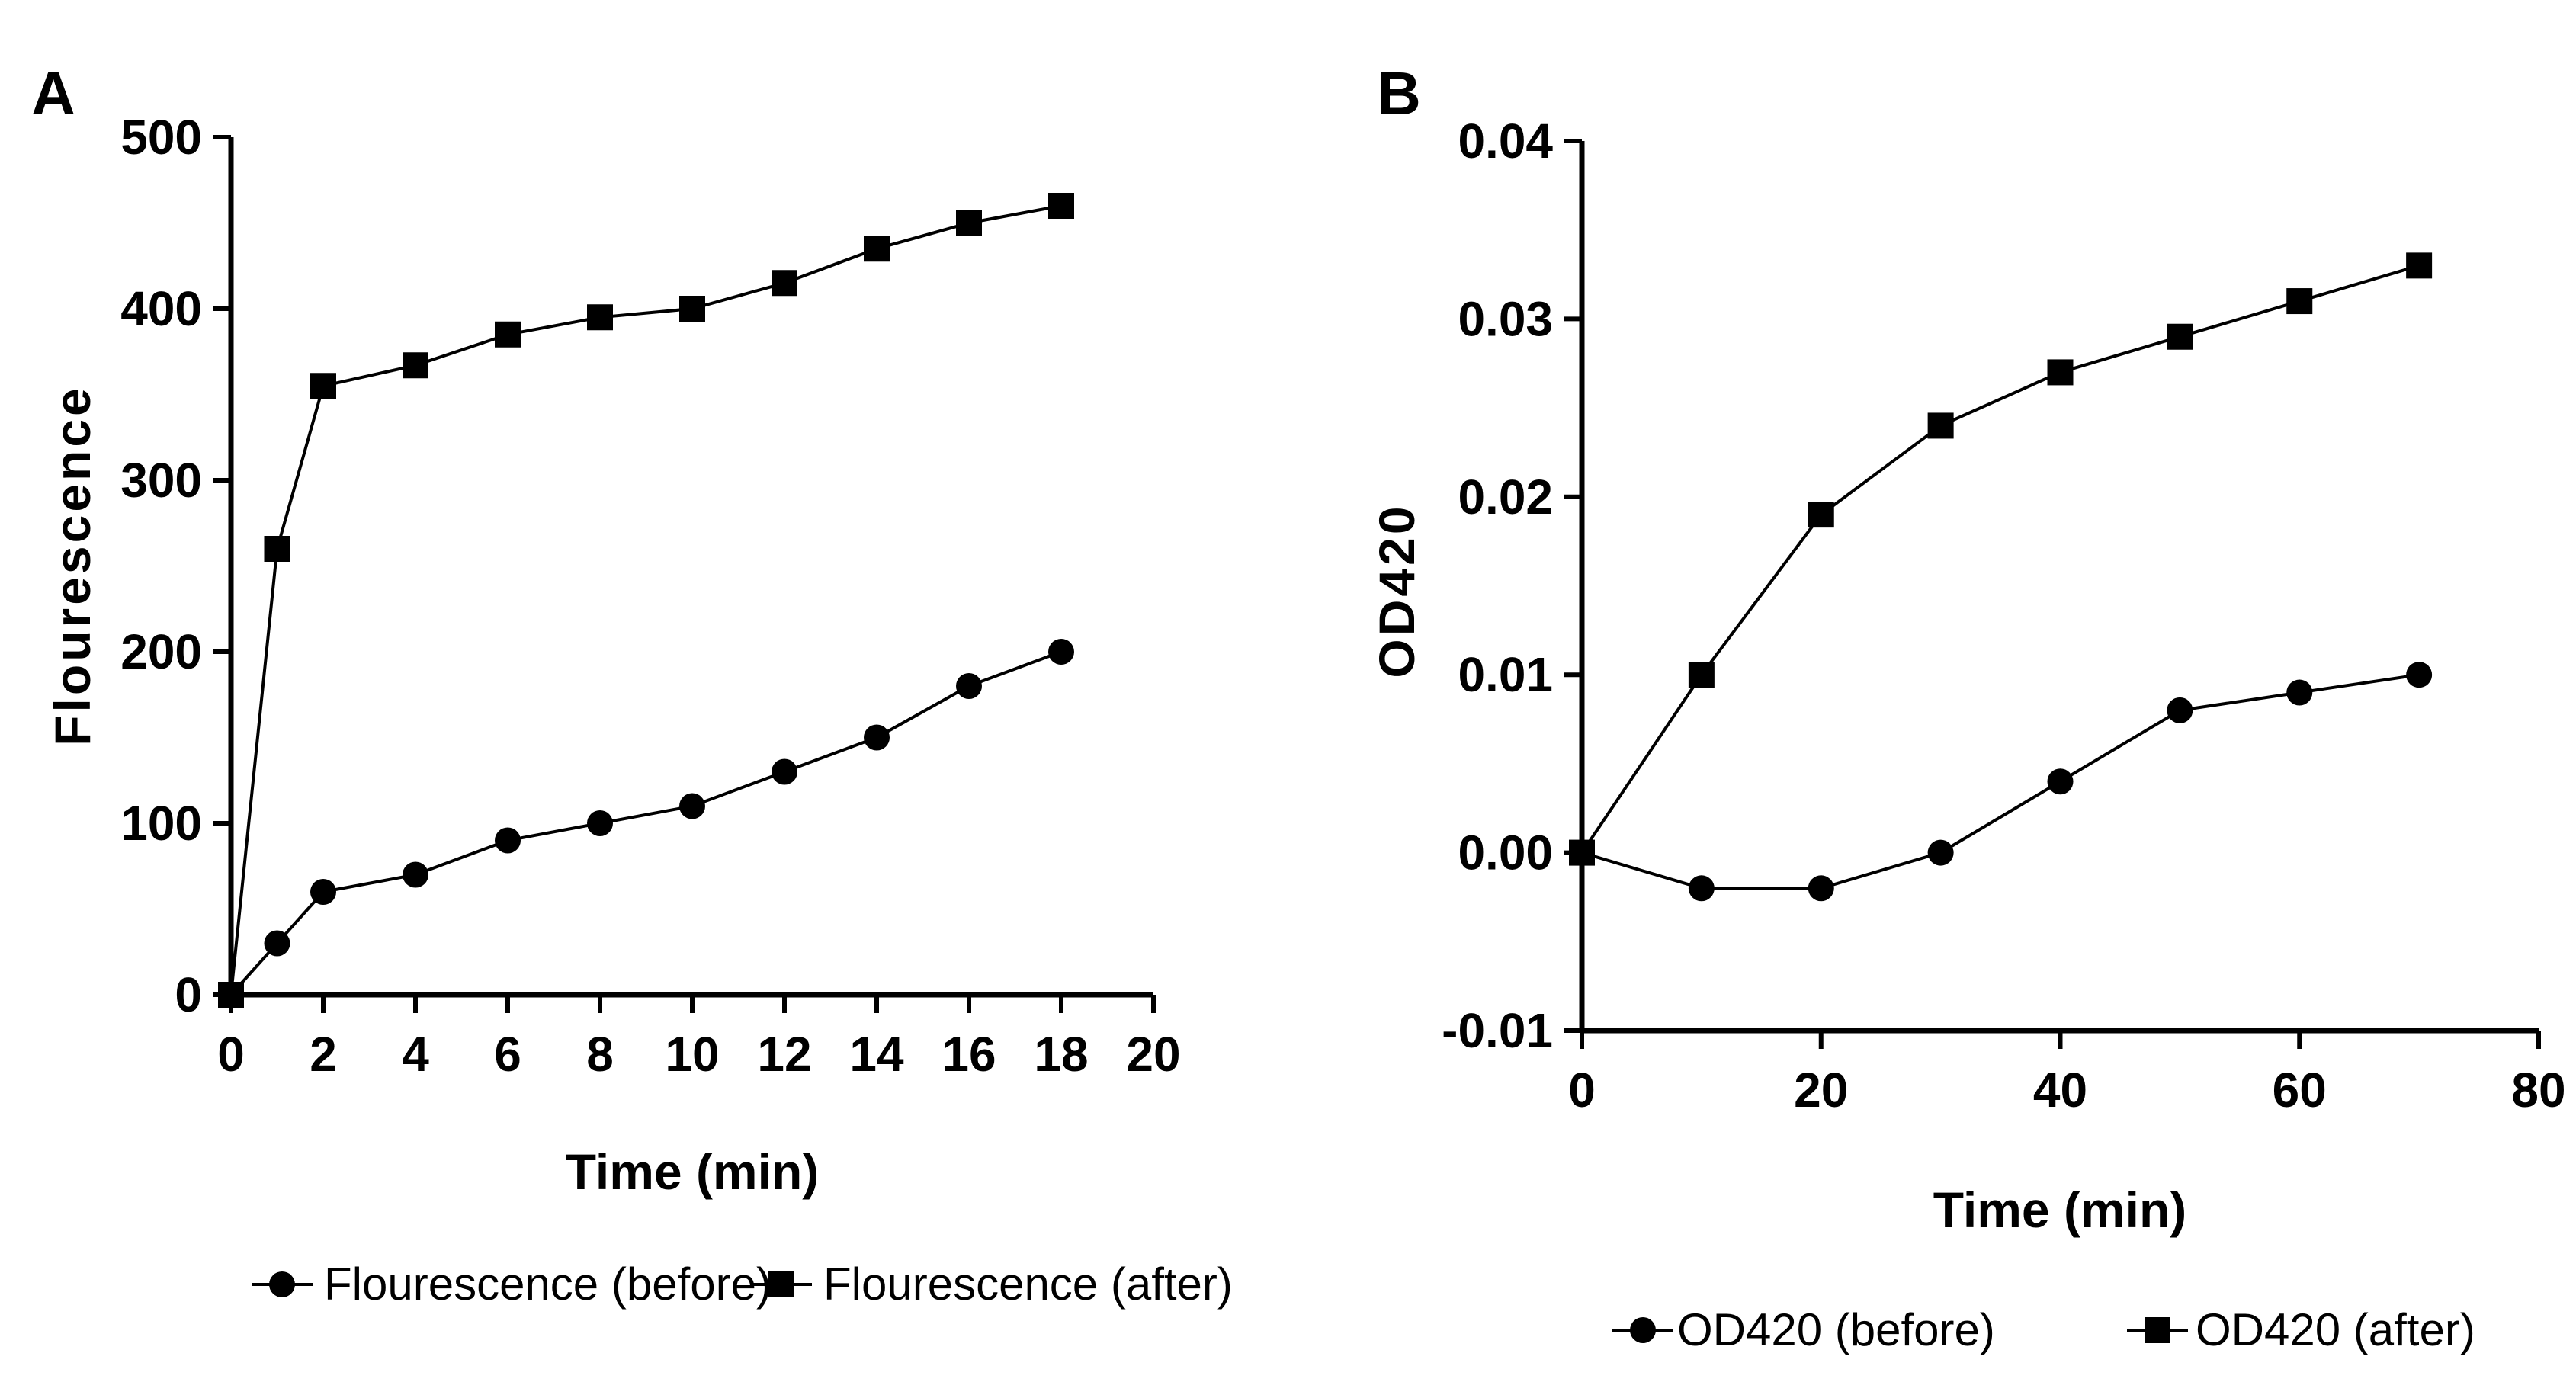 This screenshot has width=2576, height=1398. What do you see at coordinates (1028, 1284) in the screenshot?
I see `legend-label: Flourescence (after)` at bounding box center [1028, 1284].